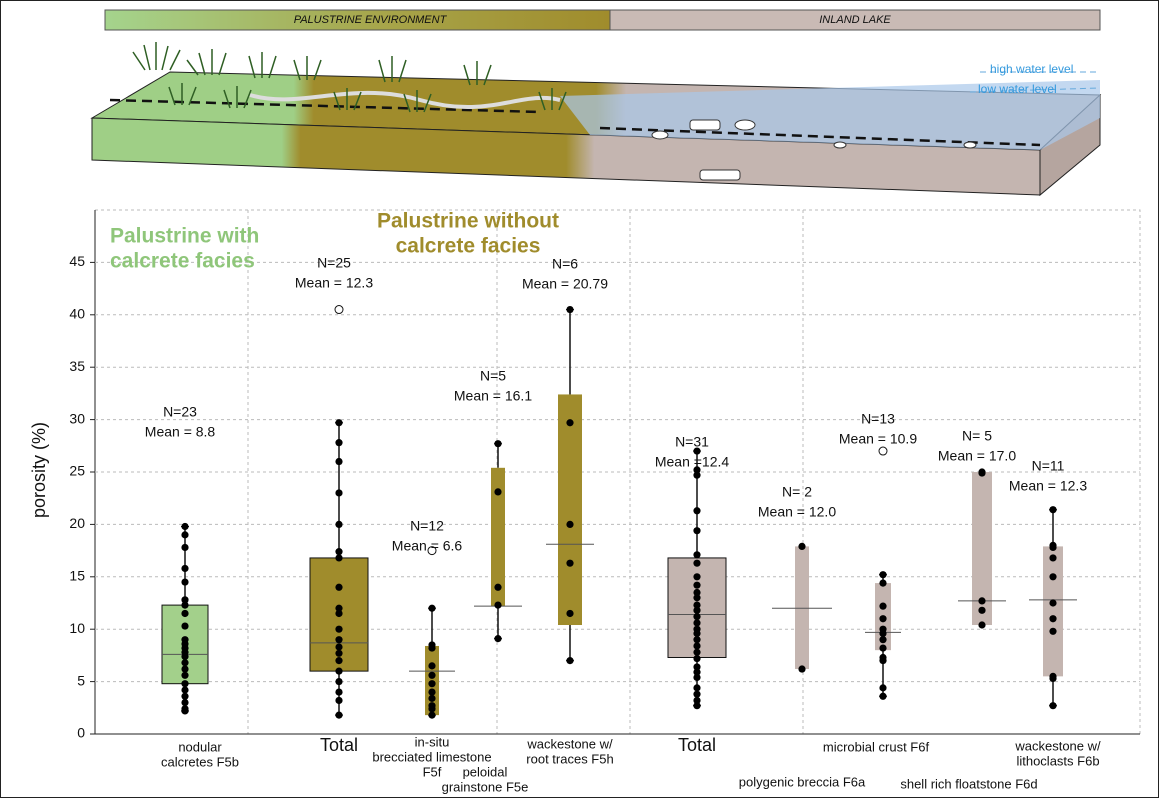 This screenshot has width=1159, height=798. I want to click on channel, so click(405, 99).